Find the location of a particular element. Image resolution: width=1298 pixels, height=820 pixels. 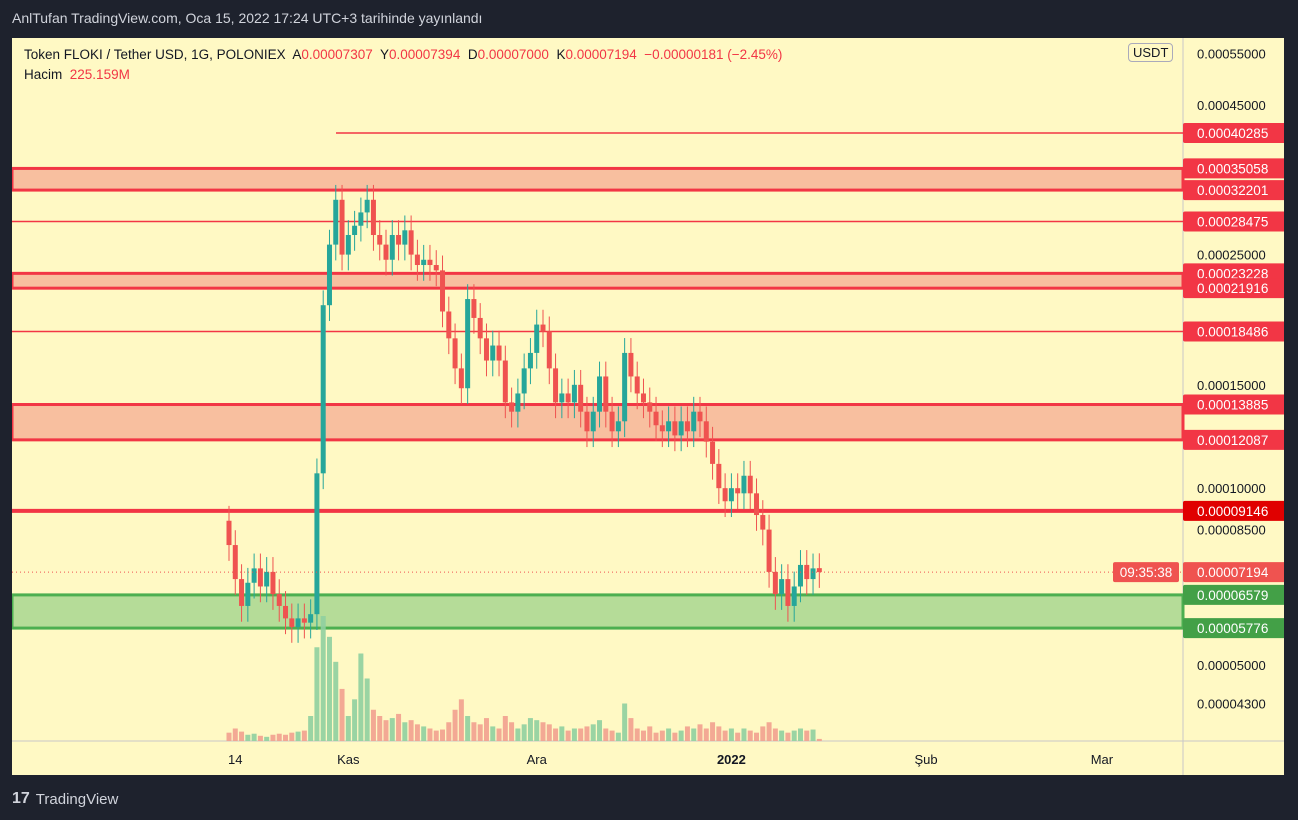

support-zone is located at coordinates (598, 611).